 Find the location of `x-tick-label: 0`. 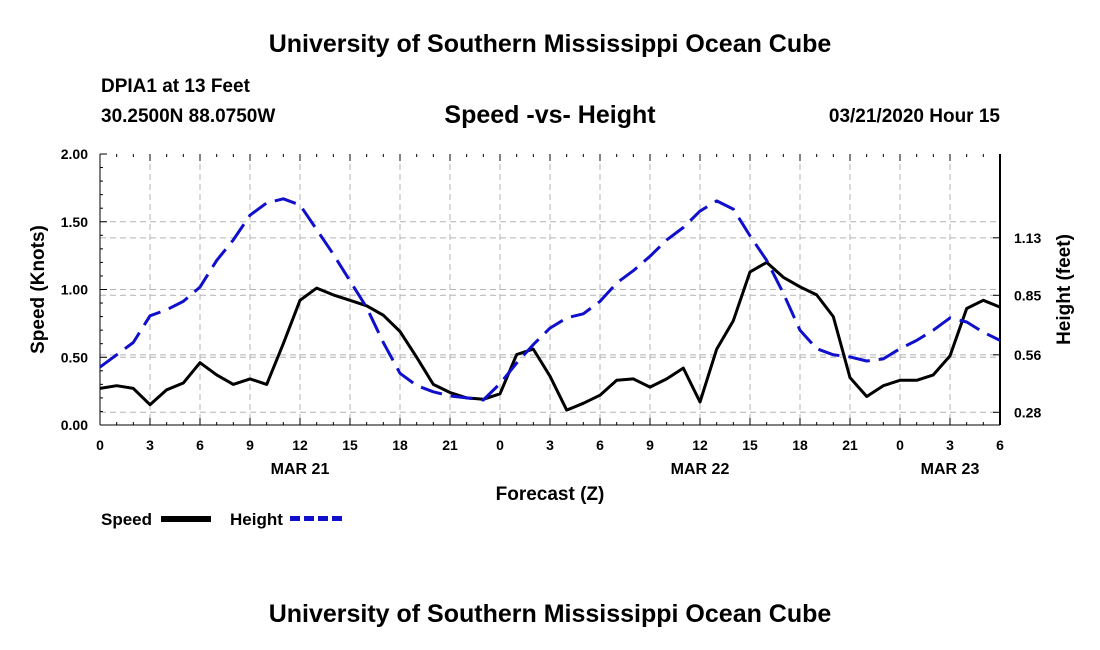

x-tick-label: 0 is located at coordinates (100, 445).